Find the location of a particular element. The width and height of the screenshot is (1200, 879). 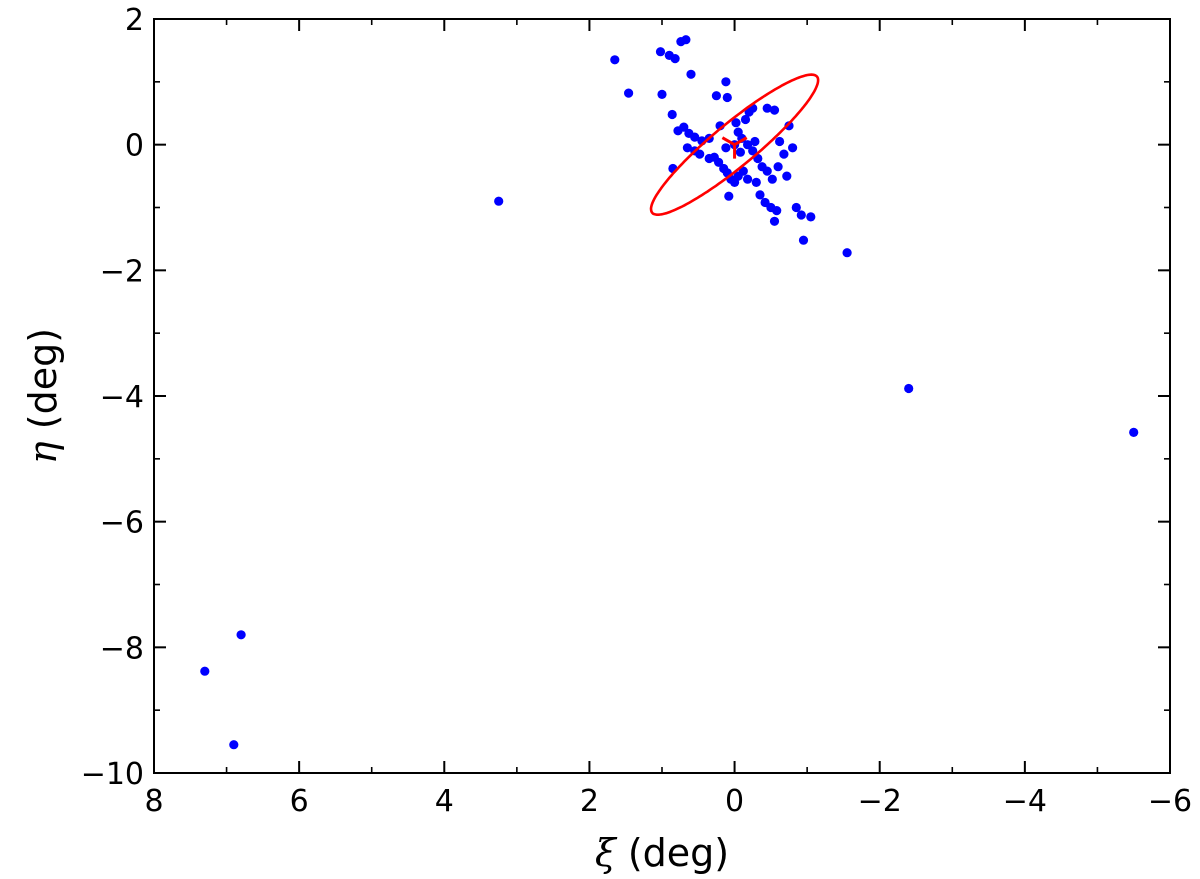

y-tick-label: −10 is located at coordinates (112, 774).